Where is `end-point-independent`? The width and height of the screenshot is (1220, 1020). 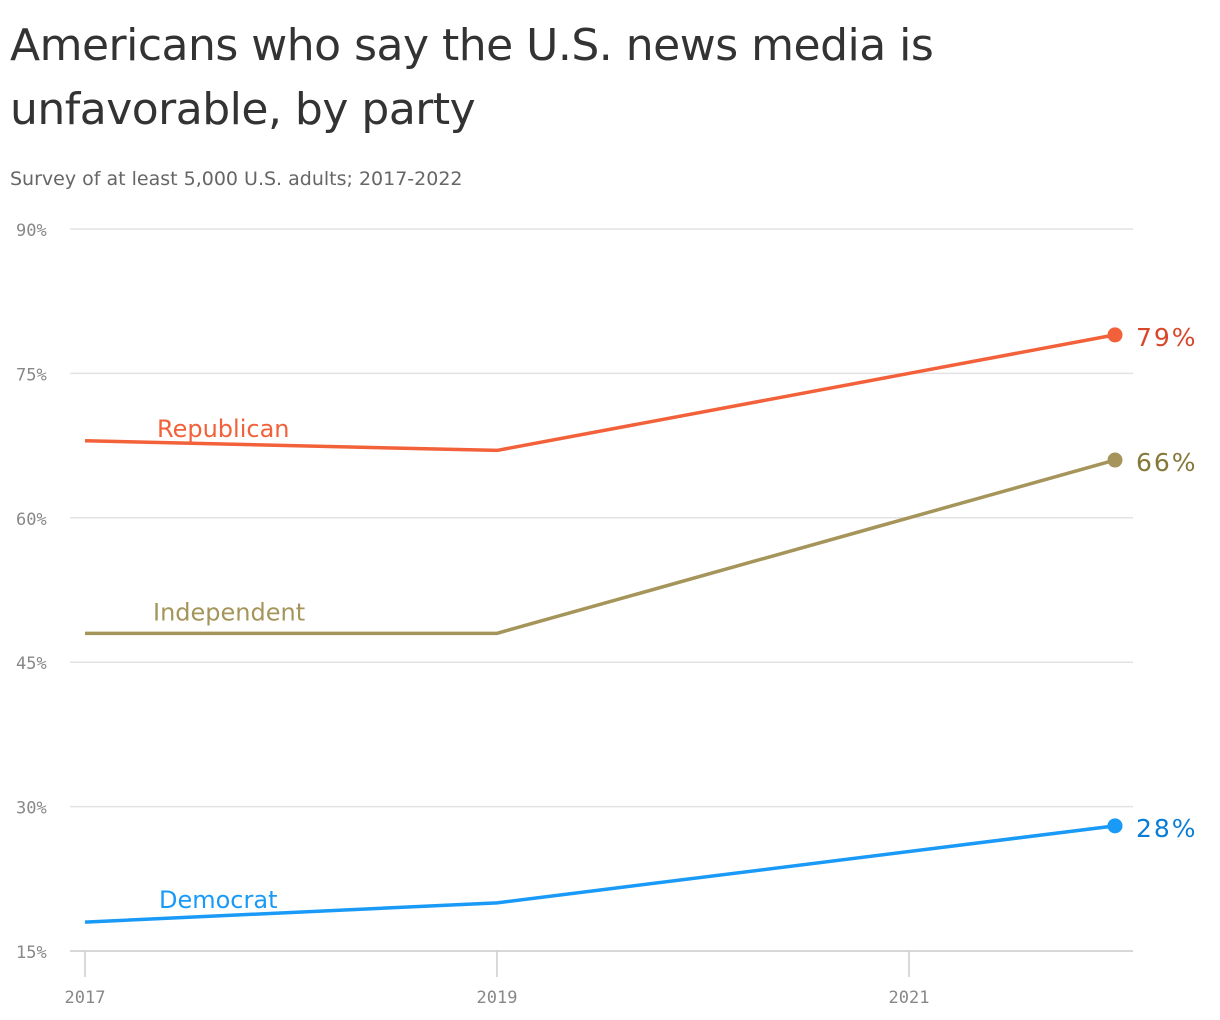
end-point-independent is located at coordinates (1115, 460).